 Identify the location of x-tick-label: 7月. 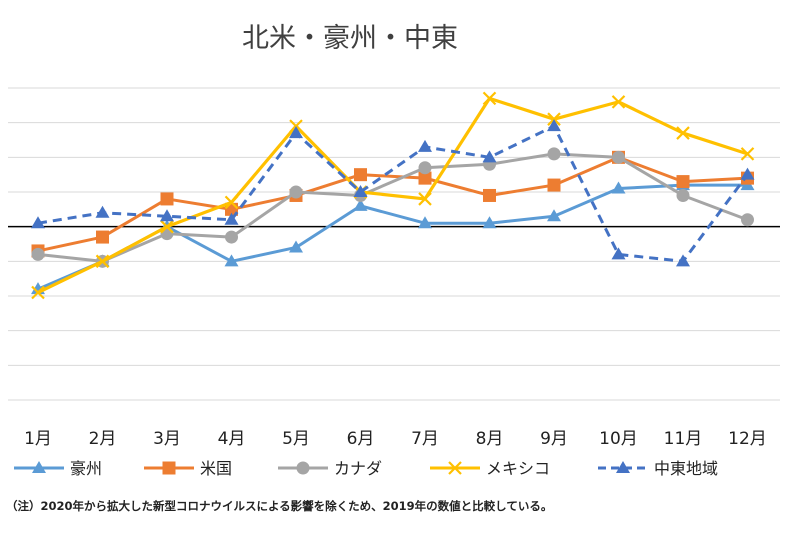
(425, 439).